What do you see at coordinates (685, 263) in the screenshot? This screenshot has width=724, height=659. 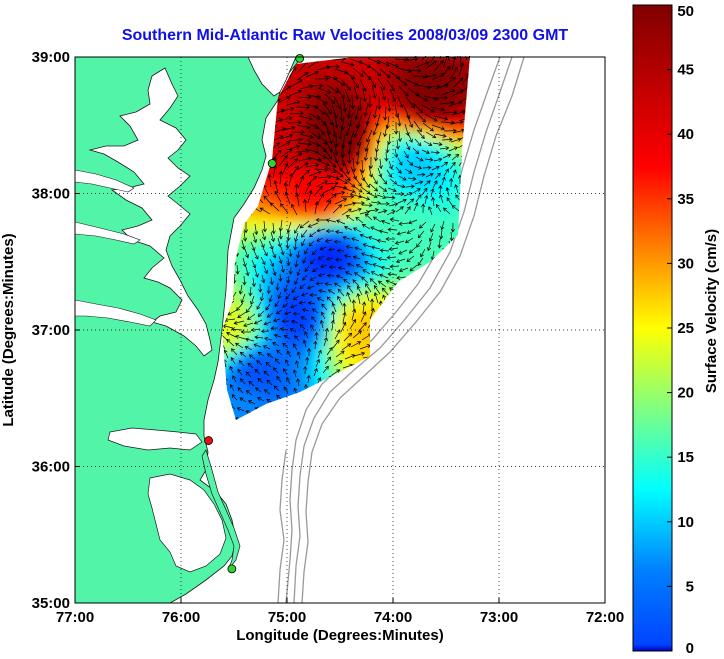 I see `colorbar-tick-label-4: 30` at bounding box center [685, 263].